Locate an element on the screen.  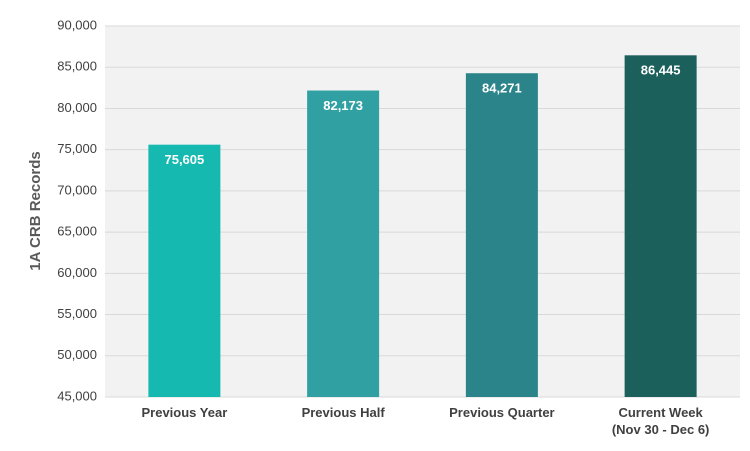
value-label: 86,445 is located at coordinates (661, 70).